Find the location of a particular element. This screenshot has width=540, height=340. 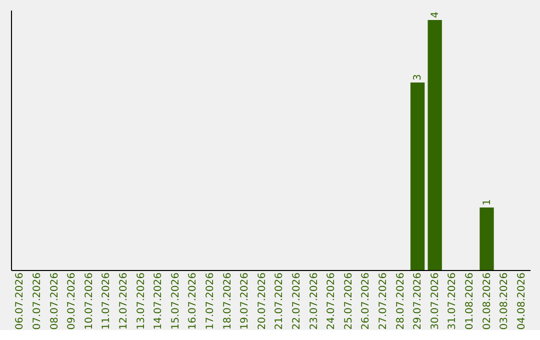

x-tick-label: 12.07.2026 is located at coordinates (124, 301).